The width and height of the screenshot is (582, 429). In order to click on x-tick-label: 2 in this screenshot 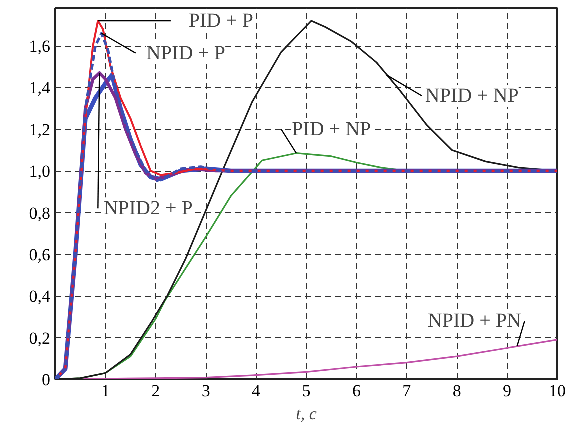, I will do `click(156, 391)`.